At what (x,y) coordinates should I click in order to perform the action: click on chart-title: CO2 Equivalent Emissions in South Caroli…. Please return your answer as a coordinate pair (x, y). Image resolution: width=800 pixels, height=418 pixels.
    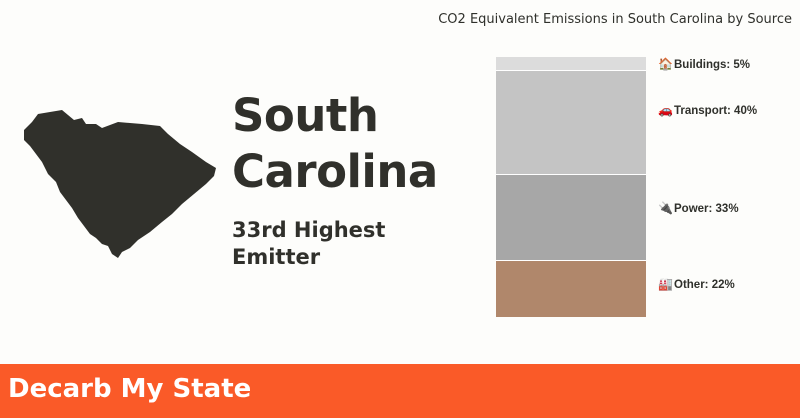
    Looking at the image, I should click on (615, 19).